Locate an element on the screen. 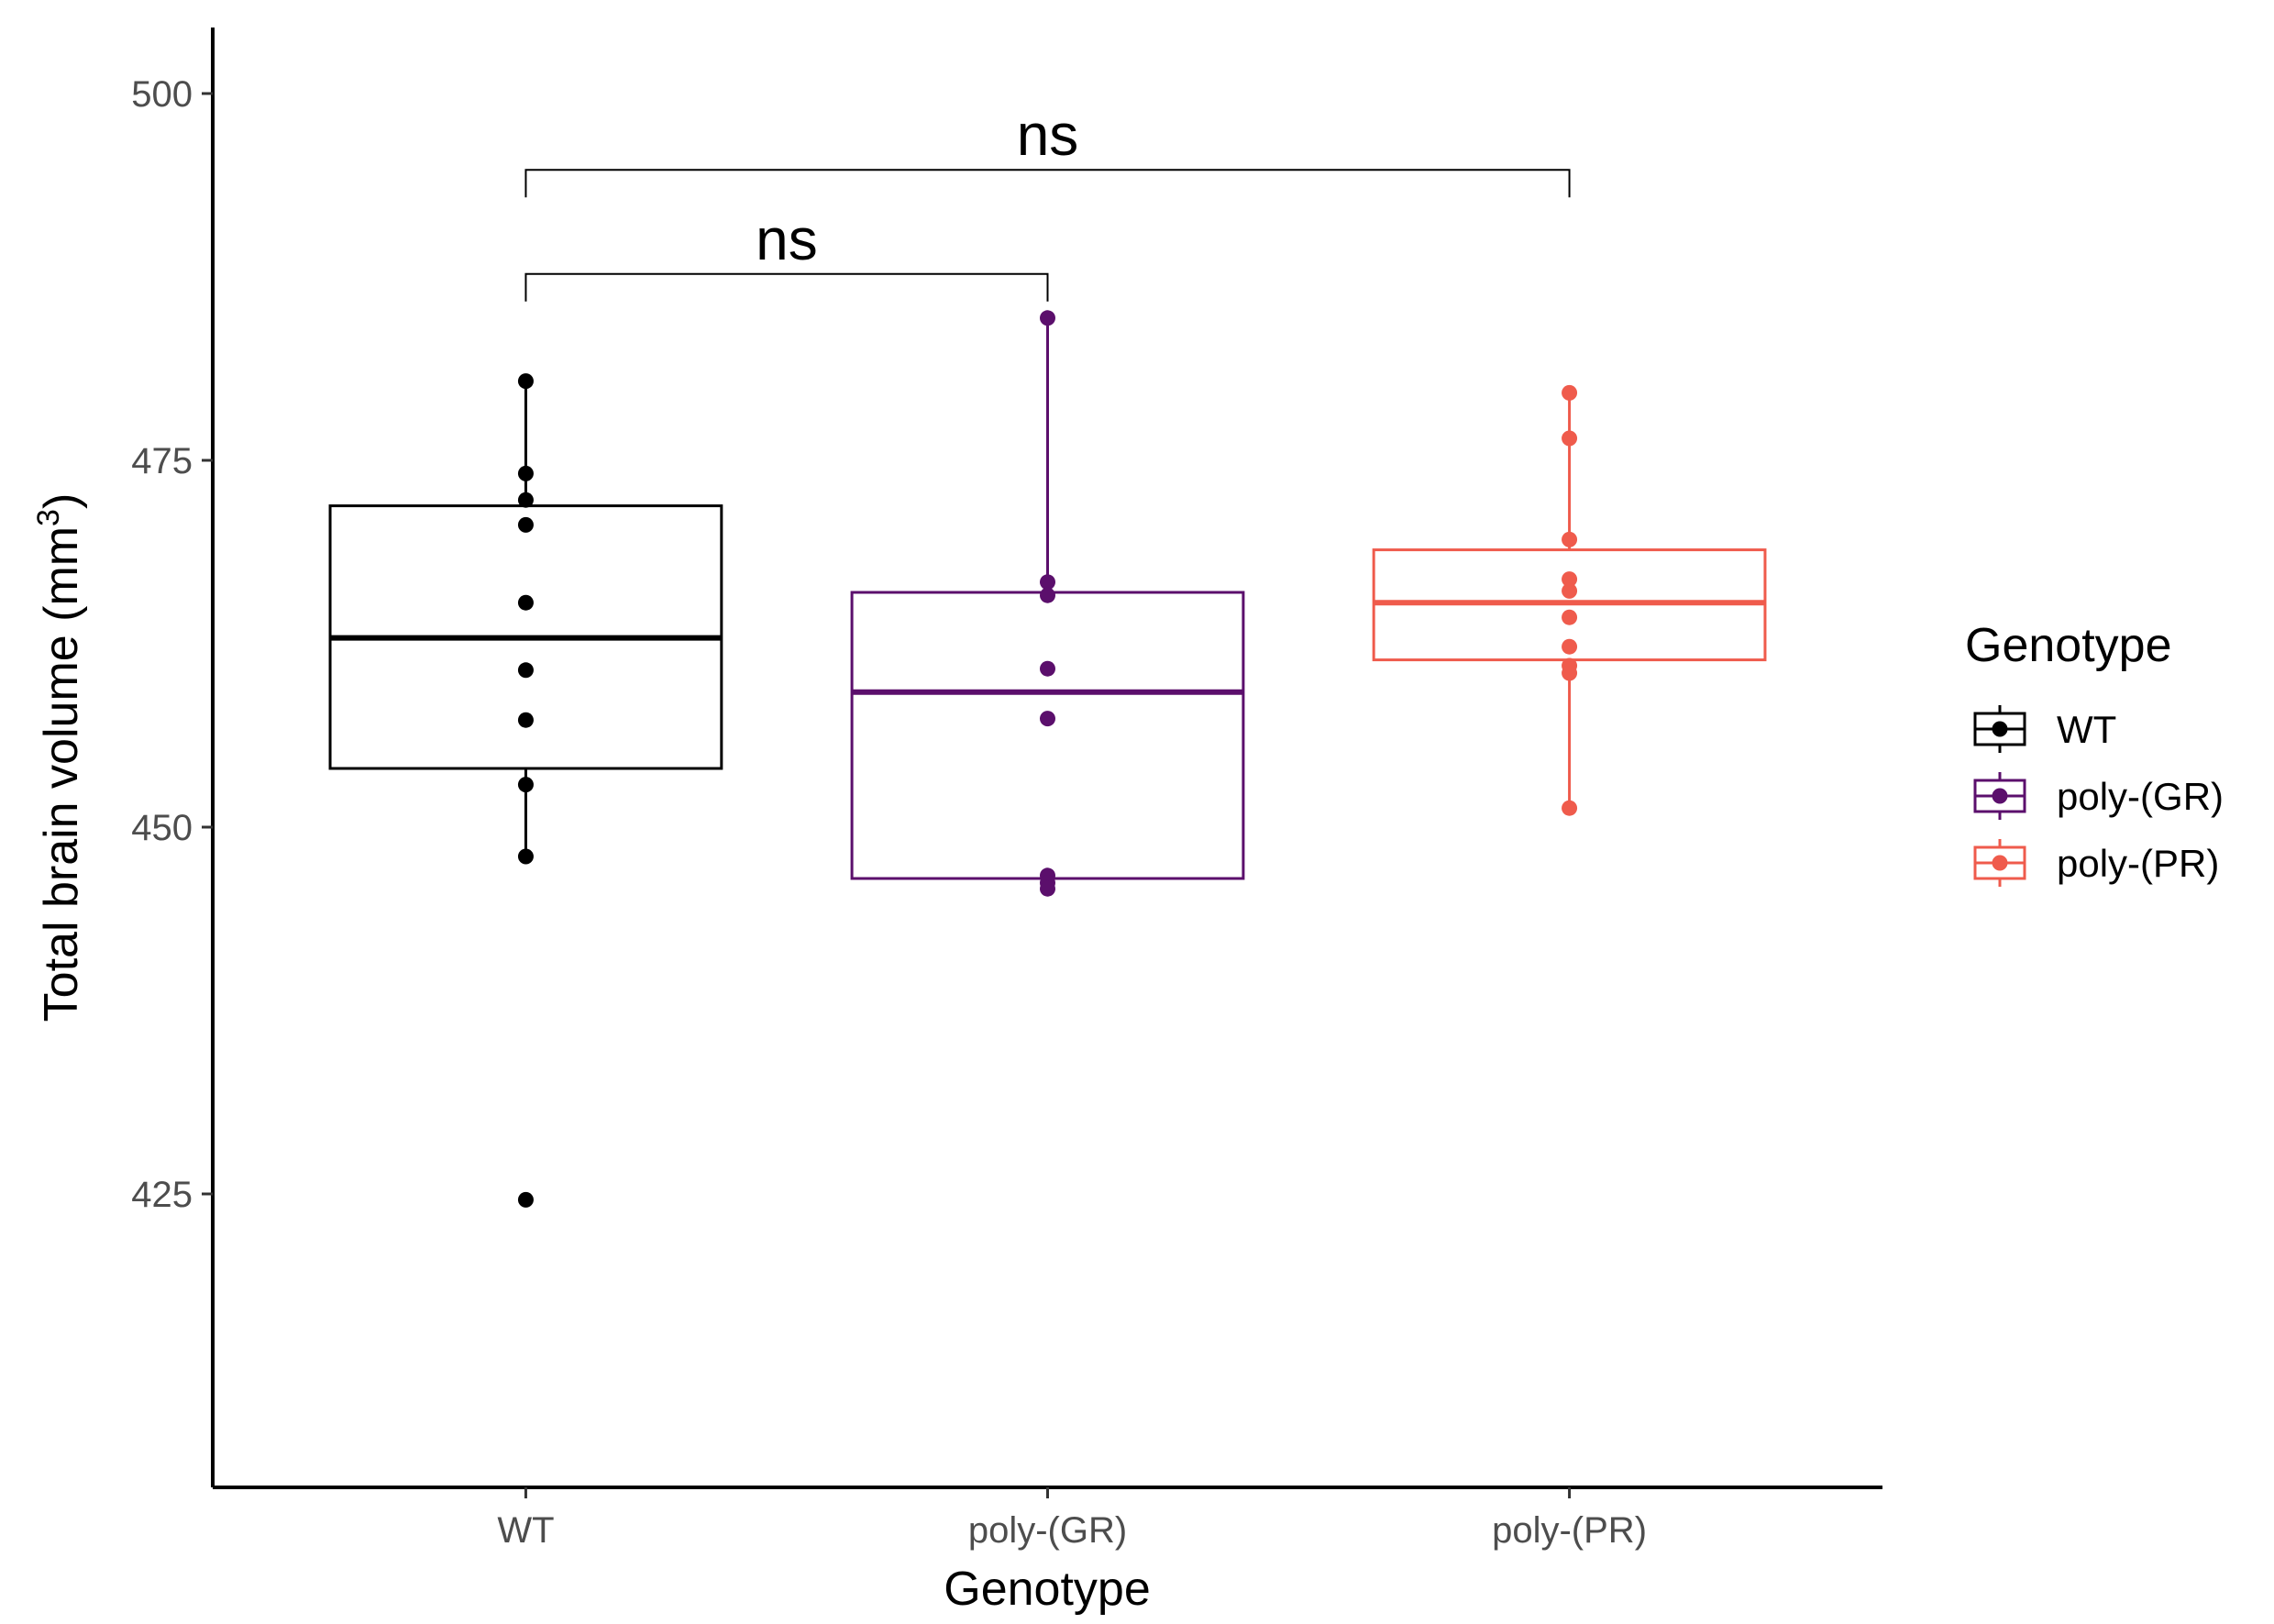 Image resolution: width=2274 pixels, height=1624 pixels. legend-item: poly-(GR) is located at coordinates (2098, 796).